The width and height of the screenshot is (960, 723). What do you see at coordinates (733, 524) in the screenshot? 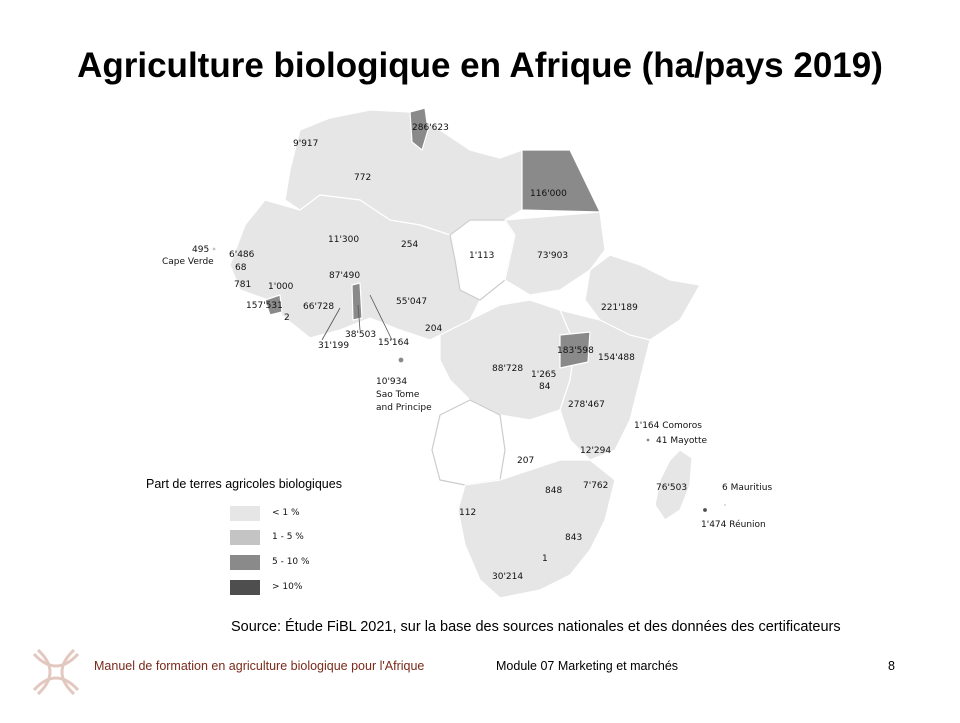
I see `label-reunion: 1'474 Réunion` at bounding box center [733, 524].